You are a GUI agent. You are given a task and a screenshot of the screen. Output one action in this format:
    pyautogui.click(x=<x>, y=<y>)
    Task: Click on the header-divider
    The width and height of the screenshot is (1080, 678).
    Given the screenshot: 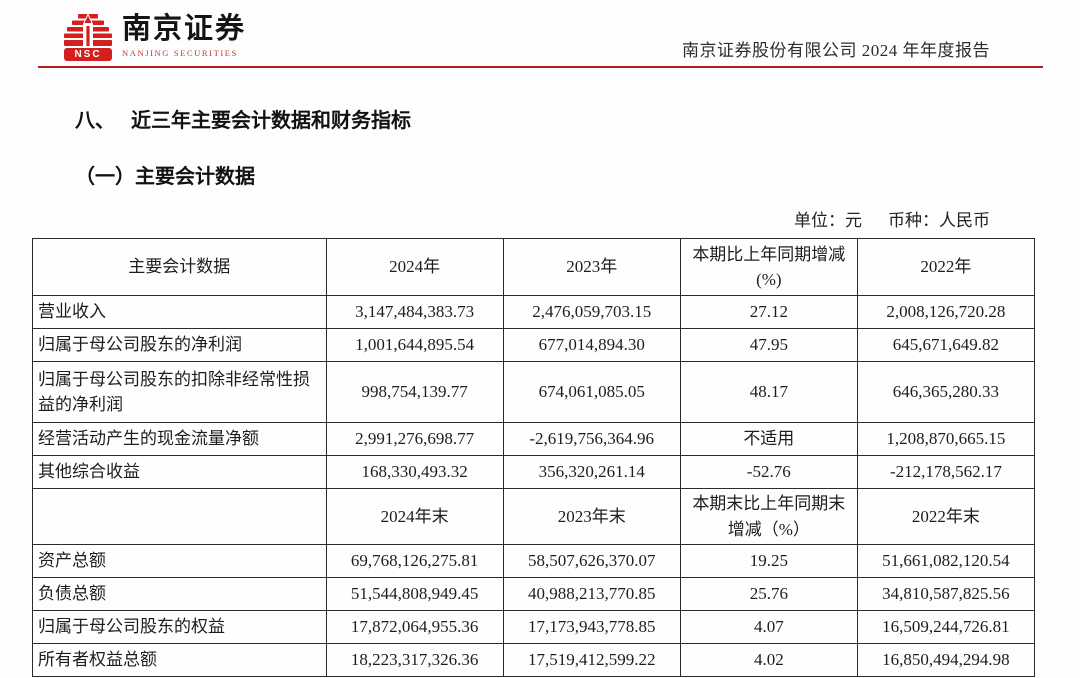 What is the action you would take?
    pyautogui.click(x=540, y=67)
    